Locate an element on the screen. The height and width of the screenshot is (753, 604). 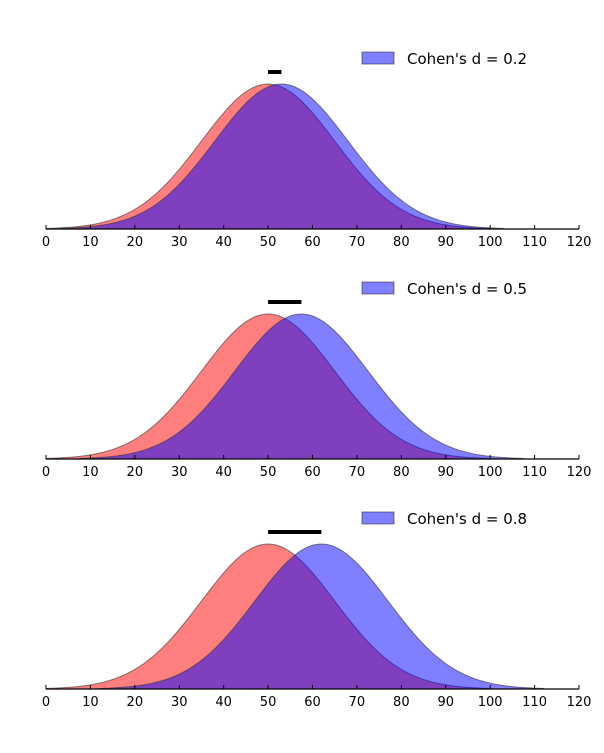
legend: Cohen's d = 0.5 is located at coordinates (444, 289).